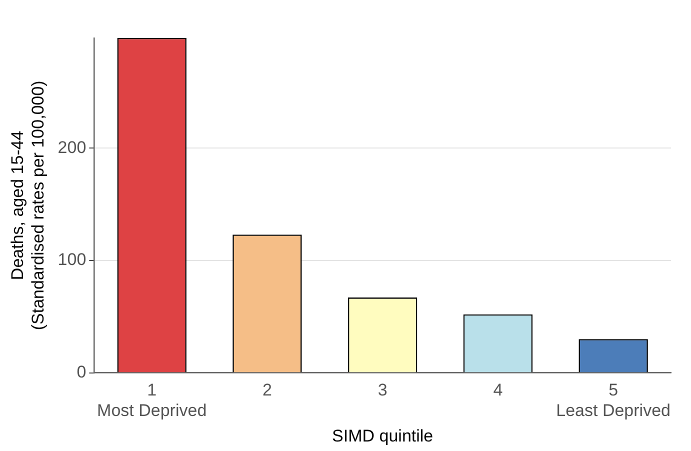  I want to click on x-axis-title: SIMD quintile, so click(383, 436).